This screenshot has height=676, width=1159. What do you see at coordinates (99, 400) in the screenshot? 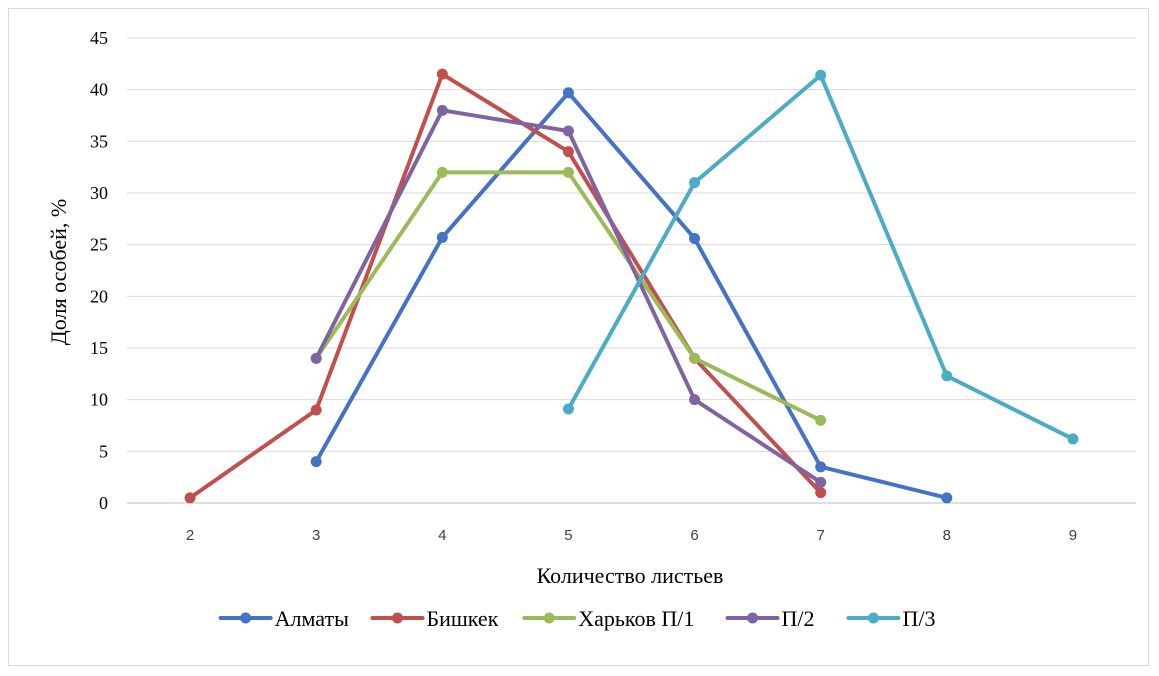
I see `y-tick-label: 10` at bounding box center [99, 400].